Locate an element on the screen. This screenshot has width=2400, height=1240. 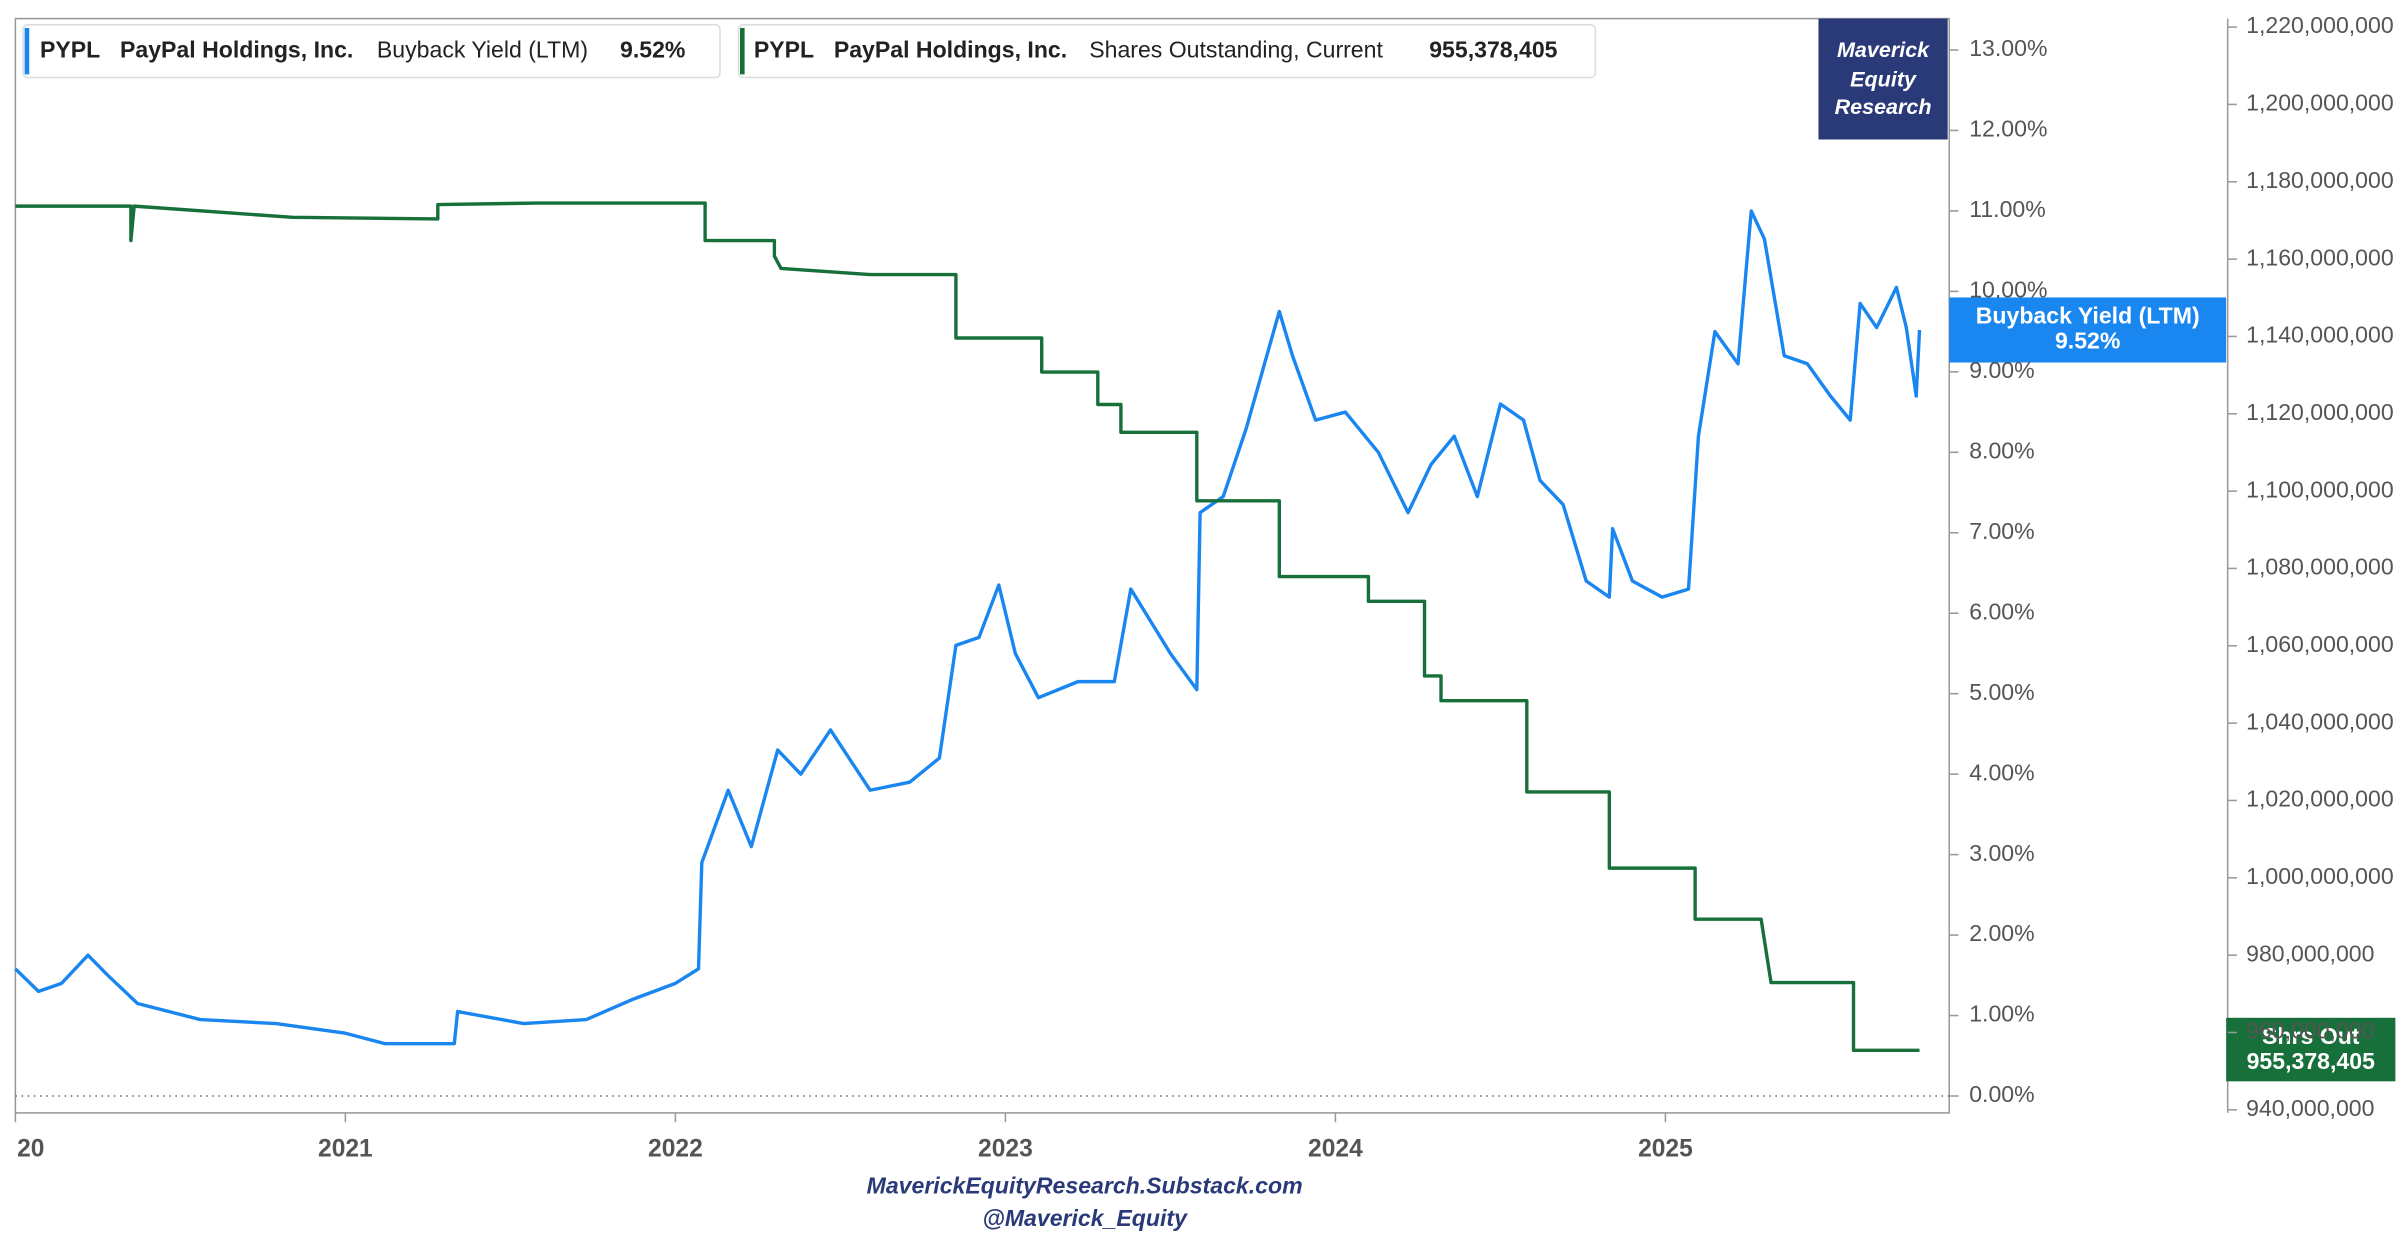
y-tick-label: 11.00% is located at coordinates (2007, 209).